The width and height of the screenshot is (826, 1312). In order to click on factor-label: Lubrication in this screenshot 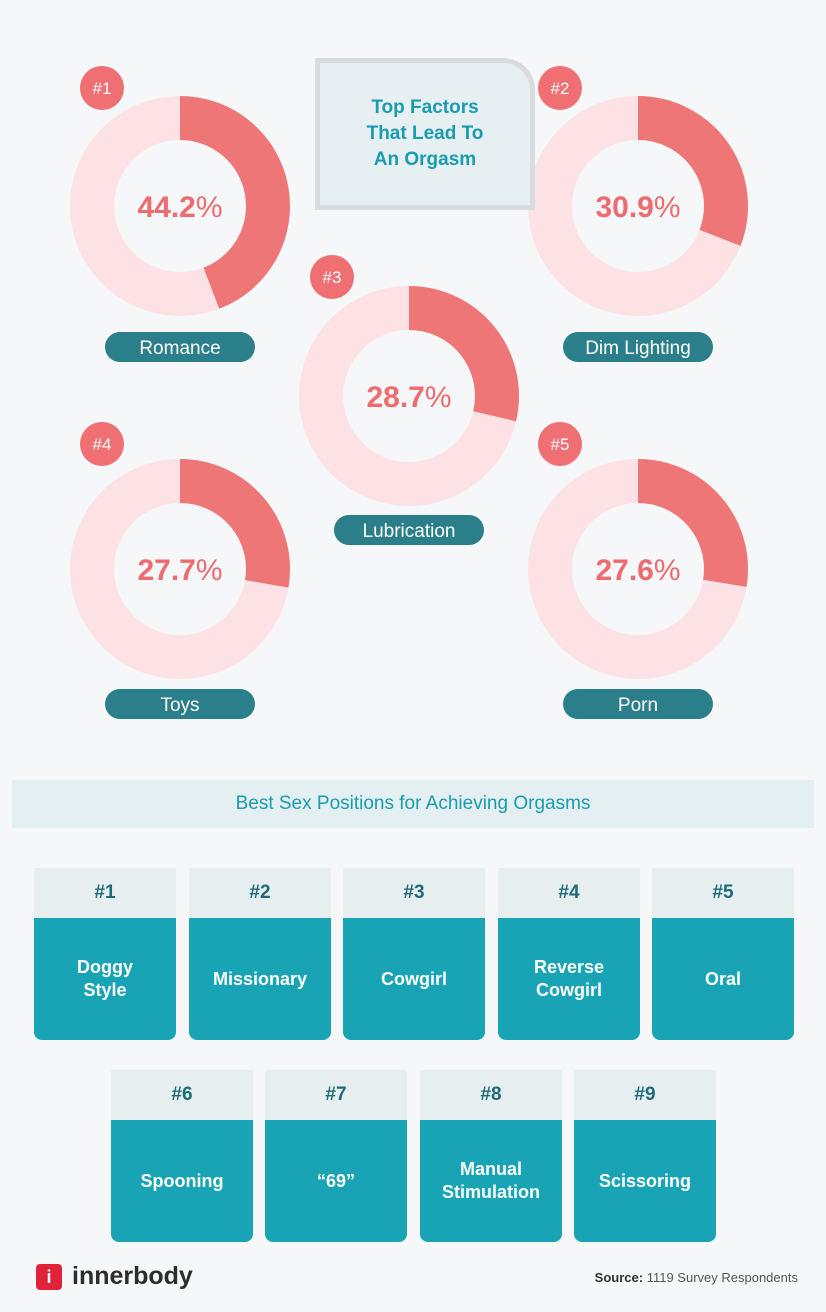, I will do `click(409, 531)`.